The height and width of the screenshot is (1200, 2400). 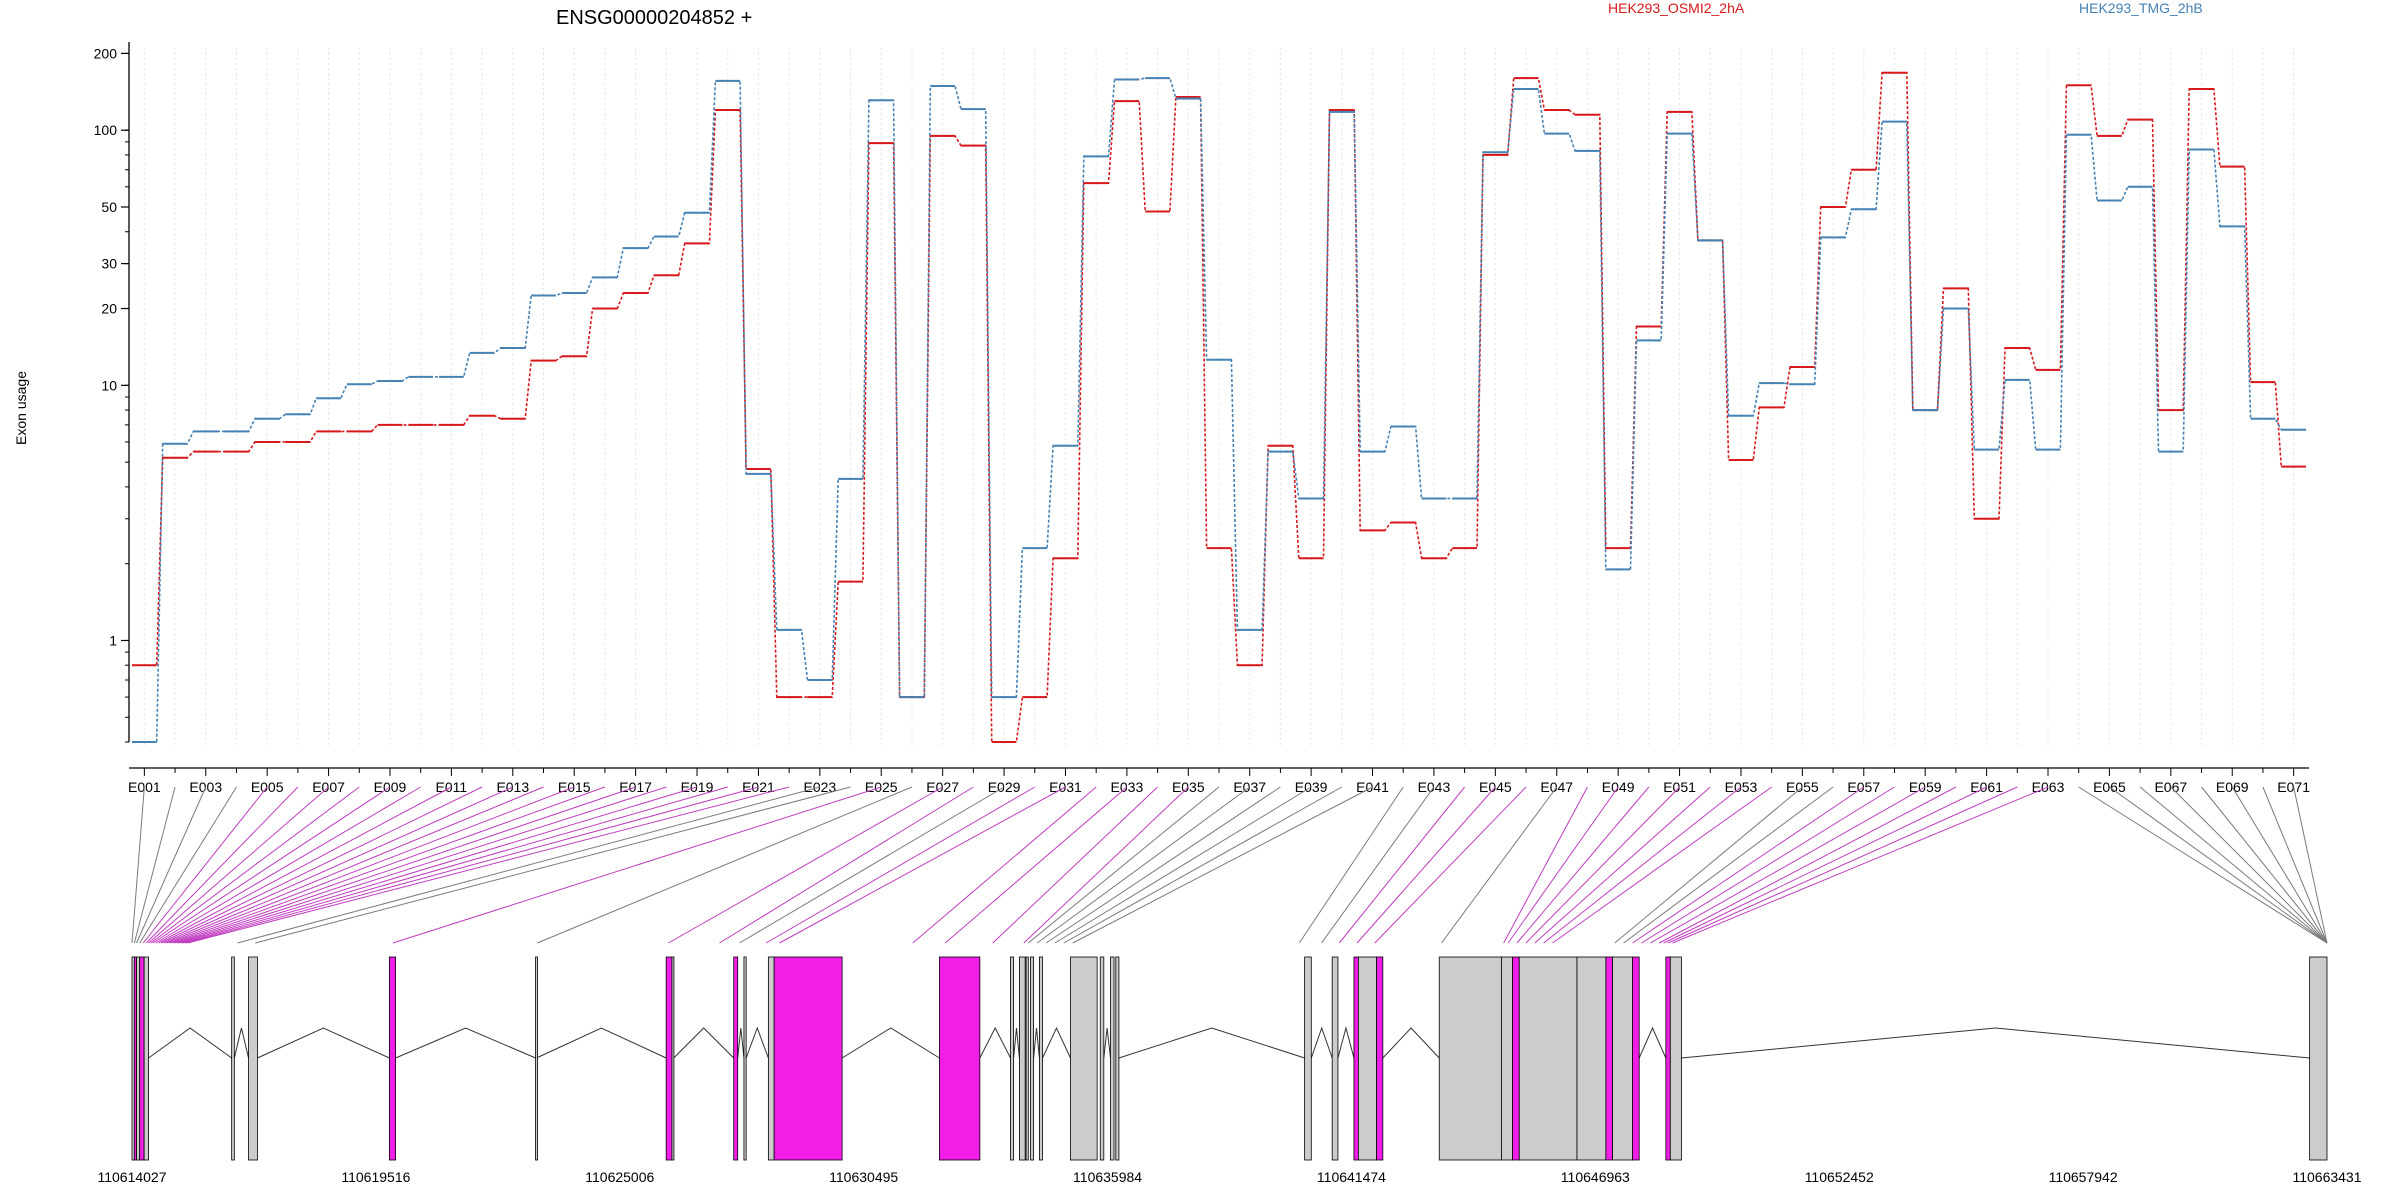 What do you see at coordinates (1679, 787) in the screenshot?
I see `x-tick-label: E051` at bounding box center [1679, 787].